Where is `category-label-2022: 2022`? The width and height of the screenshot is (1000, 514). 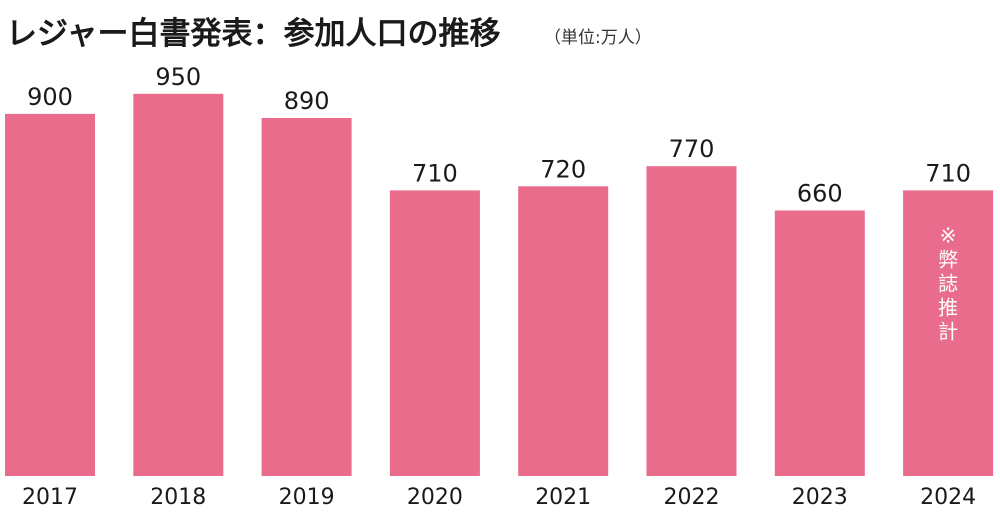
category-label-2022: 2022 is located at coordinates (692, 497).